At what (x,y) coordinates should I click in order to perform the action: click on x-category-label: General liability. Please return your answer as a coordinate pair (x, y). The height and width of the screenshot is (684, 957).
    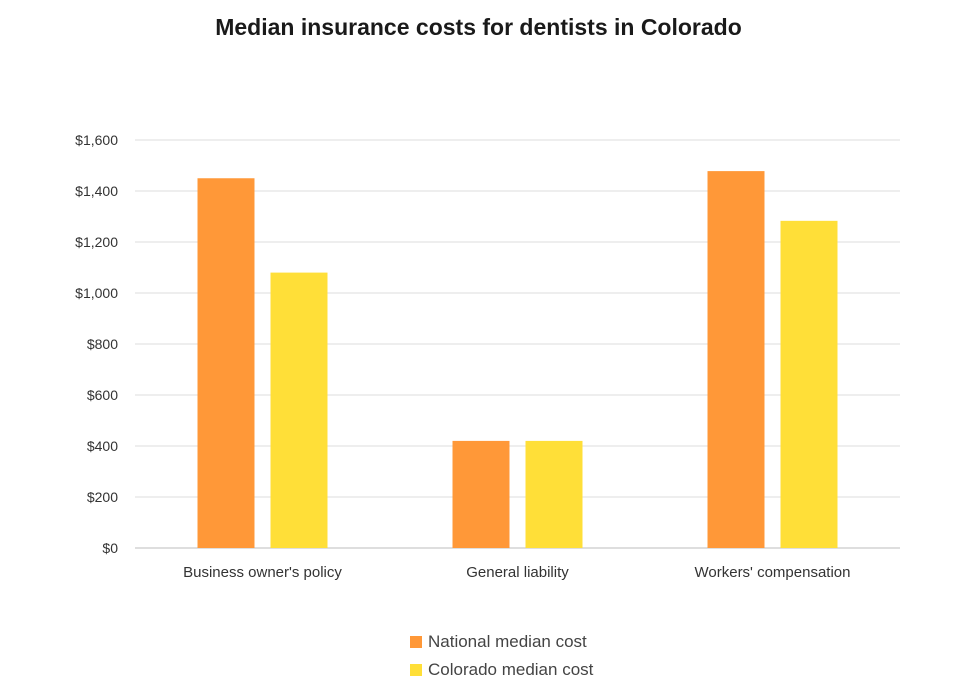
    Looking at the image, I should click on (517, 572).